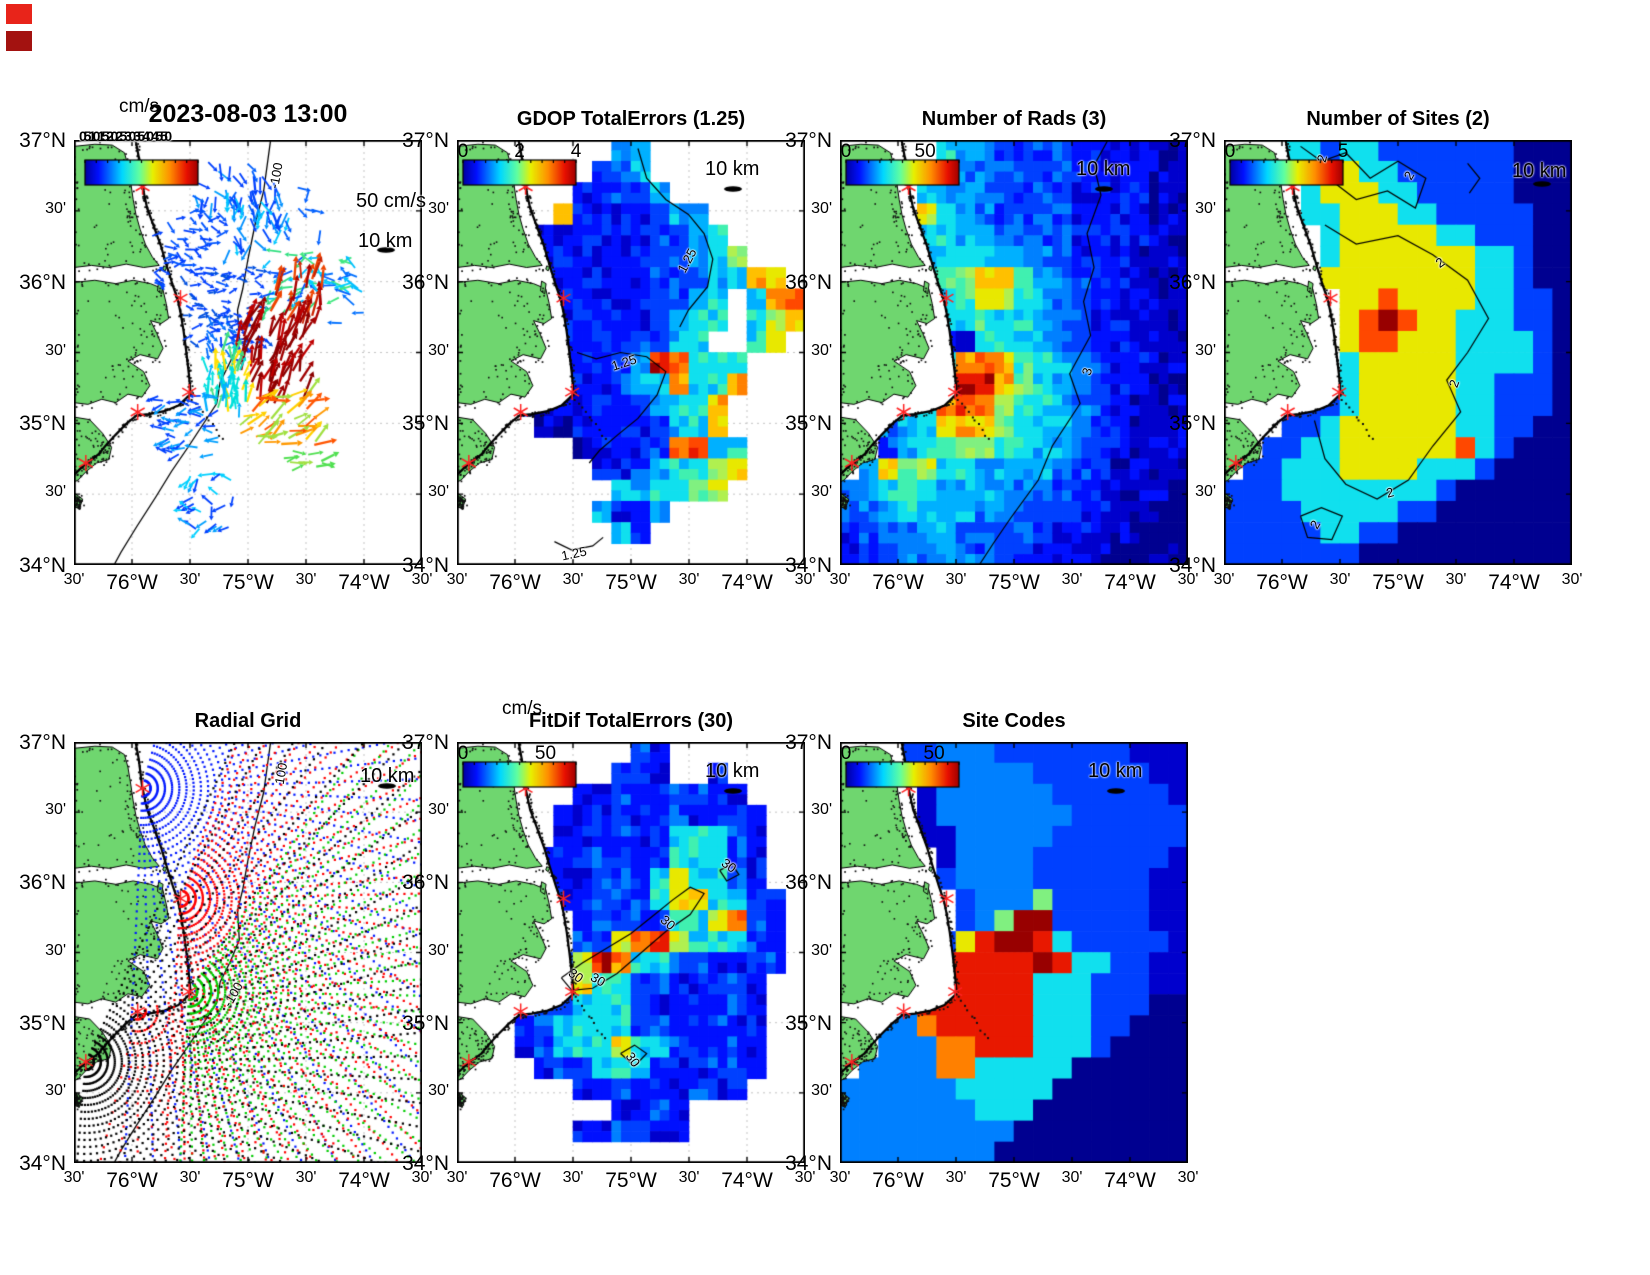  I want to click on panel-title: Site Codes, so click(1014, 721).